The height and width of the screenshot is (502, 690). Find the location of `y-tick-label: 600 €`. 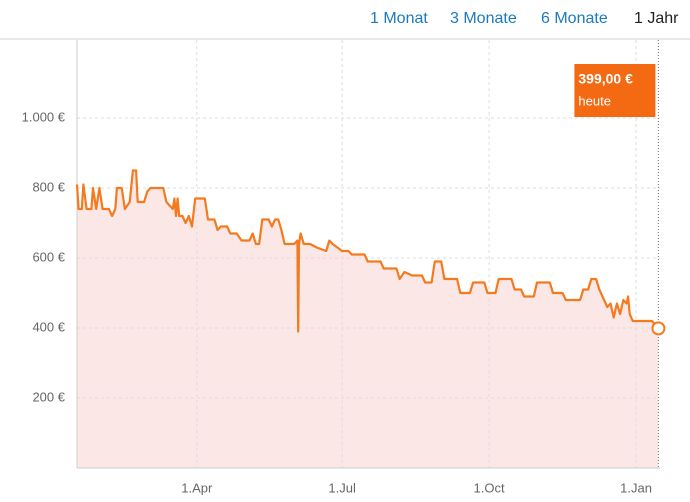

y-tick-label: 600 € is located at coordinates (48, 256).